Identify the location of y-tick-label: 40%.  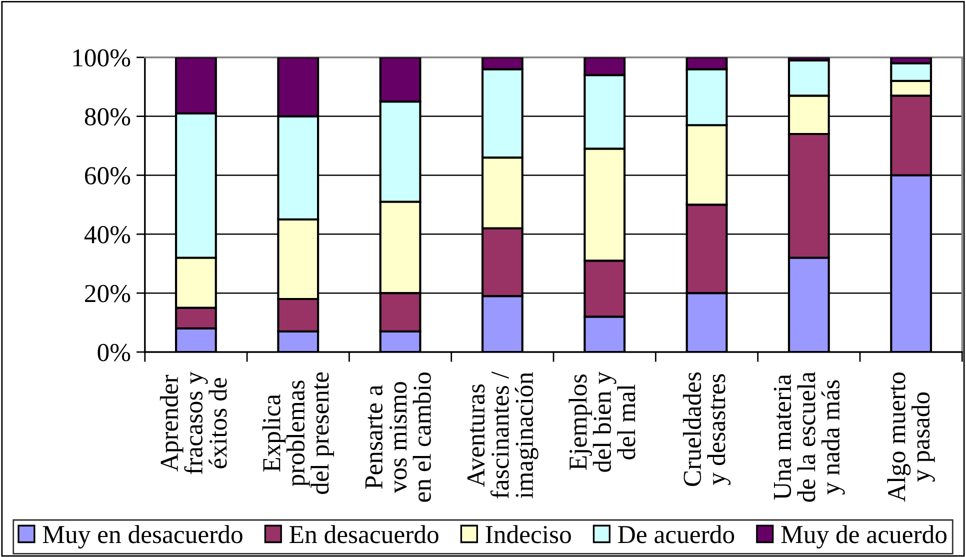
(107, 235).